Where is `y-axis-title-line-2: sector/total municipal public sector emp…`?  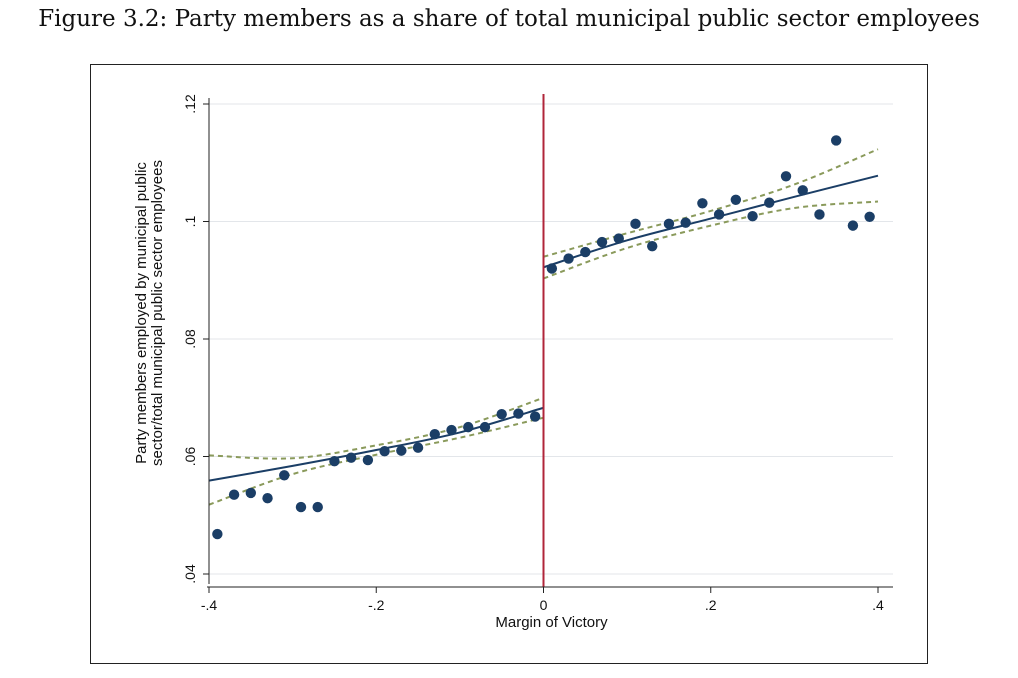 y-axis-title-line-2: sector/total municipal public sector emp… is located at coordinates (157, 313).